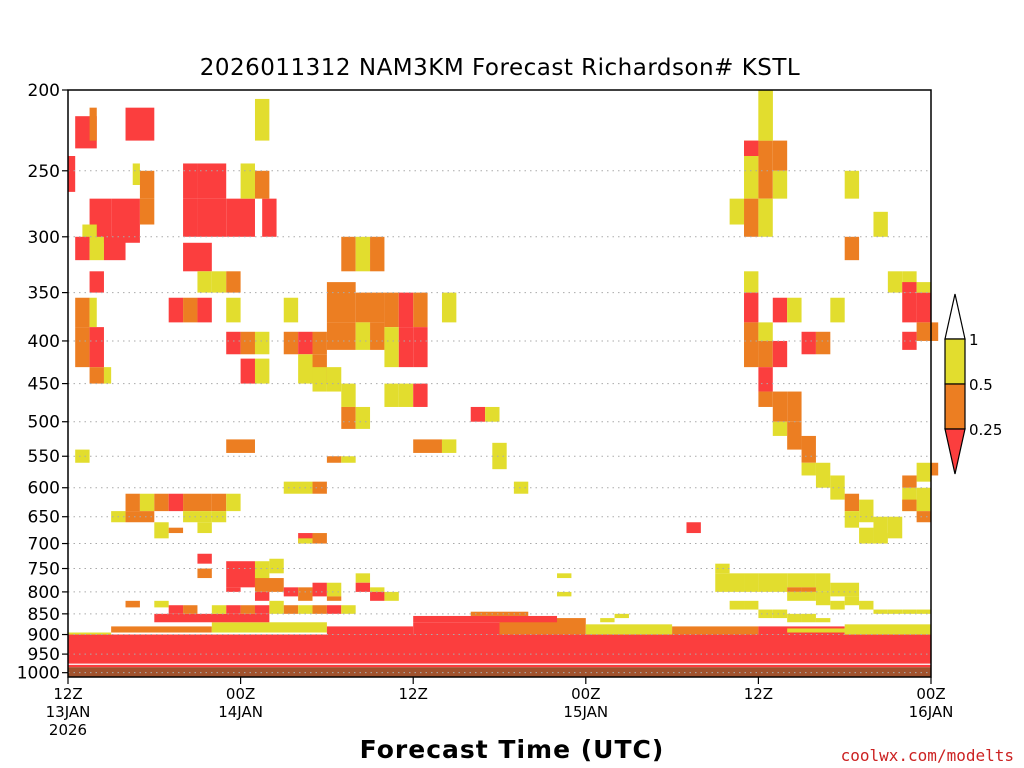  Describe the element at coordinates (44, 342) in the screenshot. I see `y-tick-label: 400` at that location.